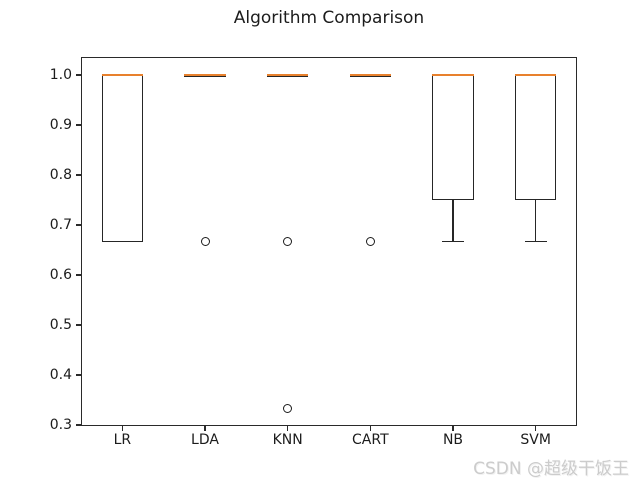  I want to click on y-tick-label: 0.5, so click(60, 325).